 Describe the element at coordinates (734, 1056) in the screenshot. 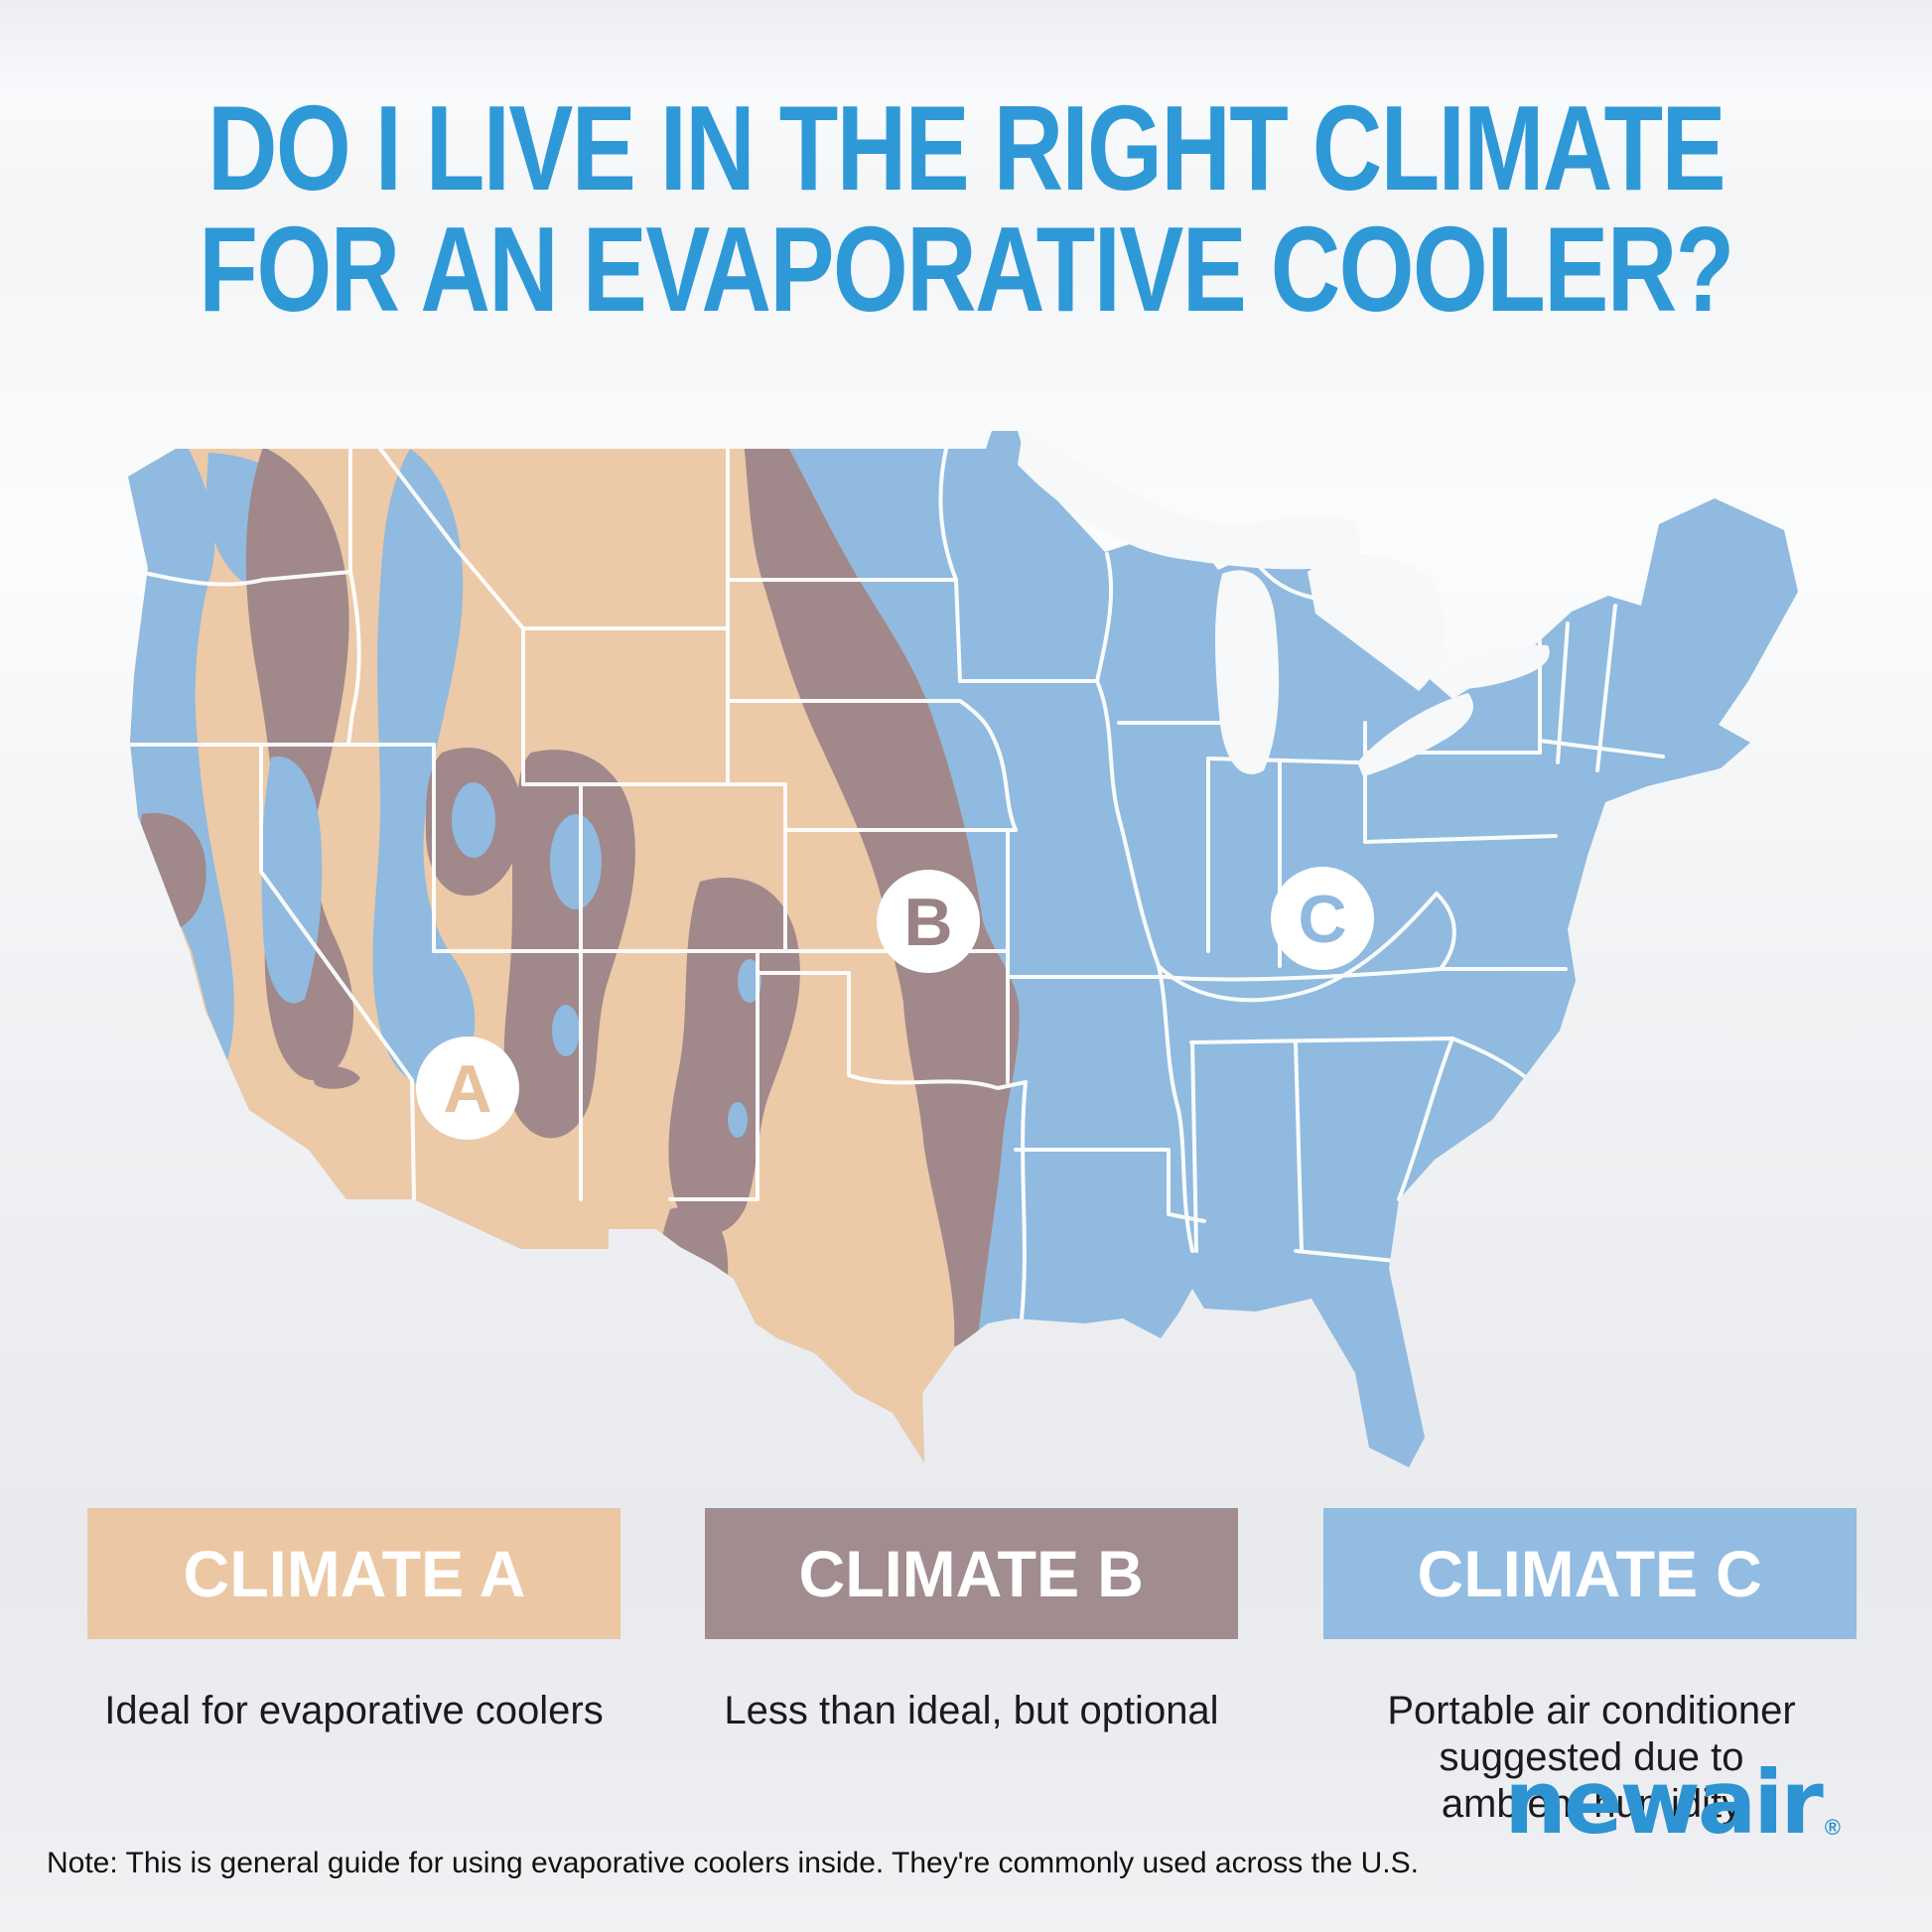

I see `zone-colorado-b` at that location.